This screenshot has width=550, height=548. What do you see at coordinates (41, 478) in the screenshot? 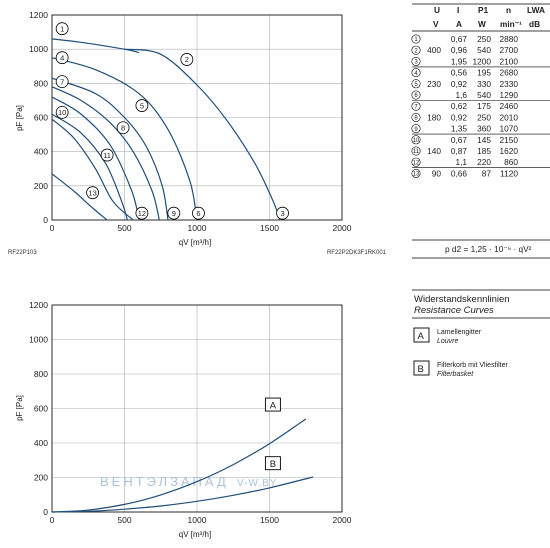
I see `bottom-ytick-200: 200` at bounding box center [41, 478].